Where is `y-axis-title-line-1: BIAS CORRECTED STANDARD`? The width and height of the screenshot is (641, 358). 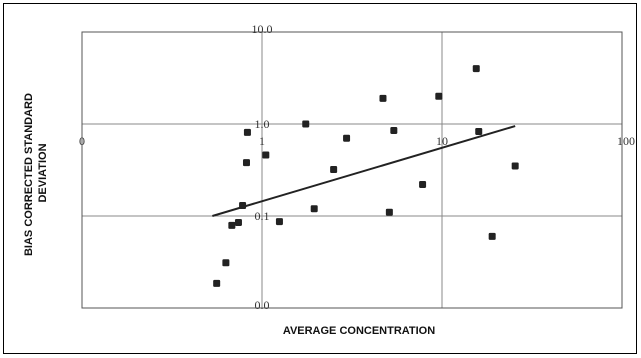
y-axis-title-line-1: BIAS CORRECTED STANDARD is located at coordinates (29, 174).